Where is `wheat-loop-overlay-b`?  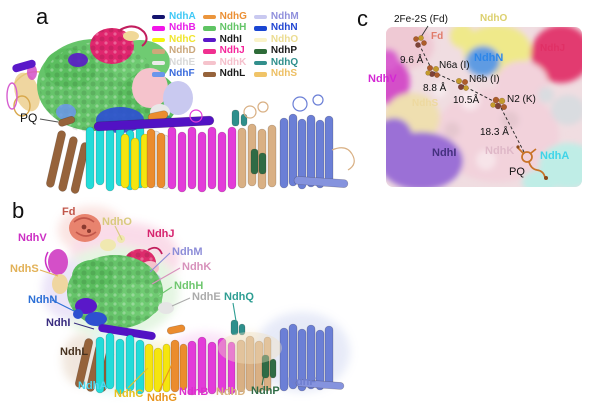 wheat-loop-overlay-b is located at coordinates (250, 348).